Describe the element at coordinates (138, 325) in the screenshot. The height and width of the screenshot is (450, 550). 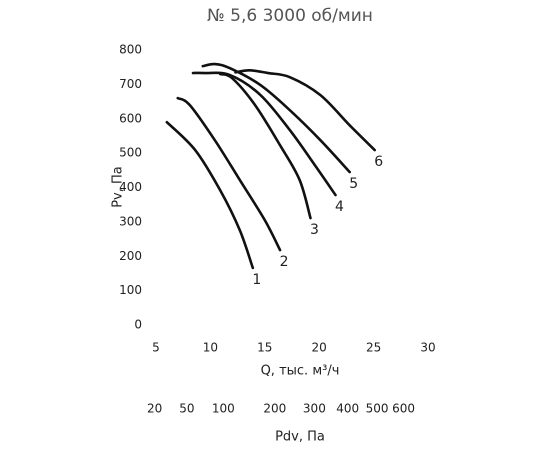
I see `y-tick-label: 0` at that location.